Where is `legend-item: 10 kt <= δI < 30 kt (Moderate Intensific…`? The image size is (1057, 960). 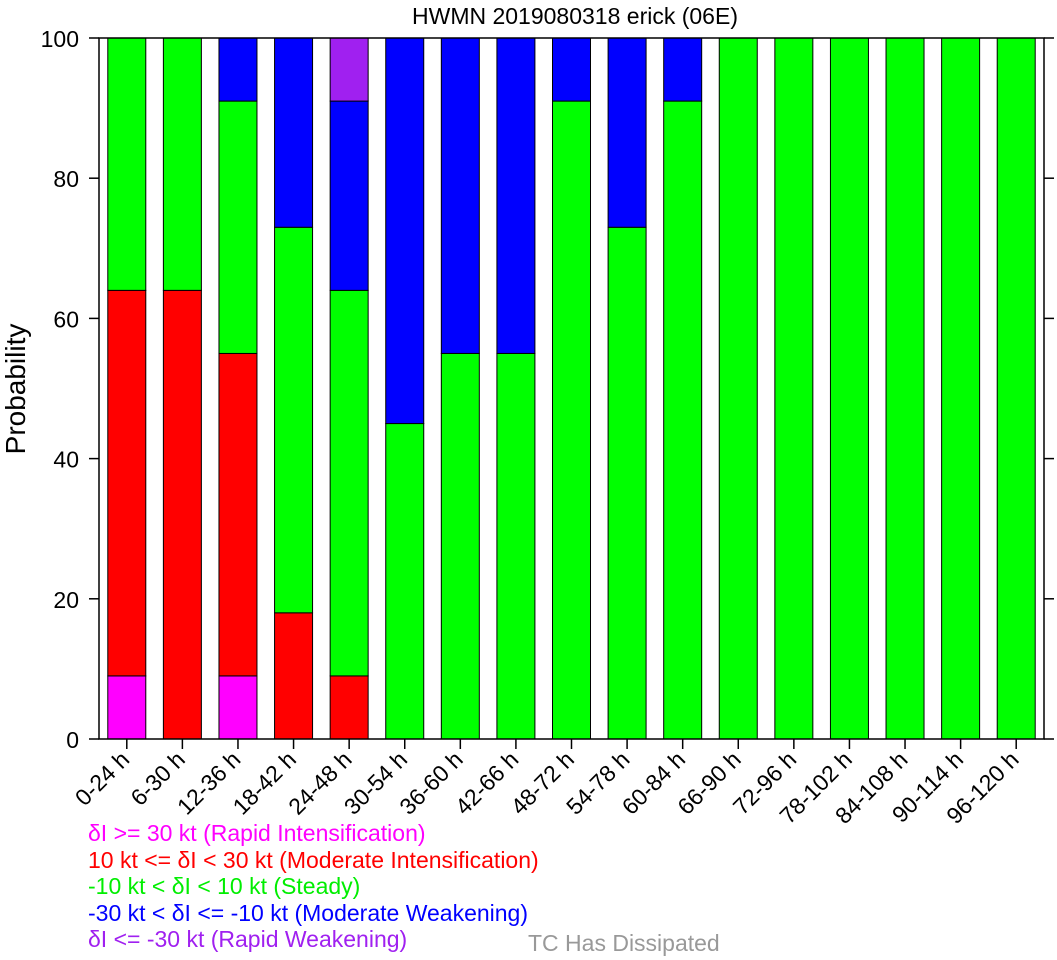
legend-item: 10 kt <= δI < 30 kt (Moderate Intensific… is located at coordinates (313, 859).